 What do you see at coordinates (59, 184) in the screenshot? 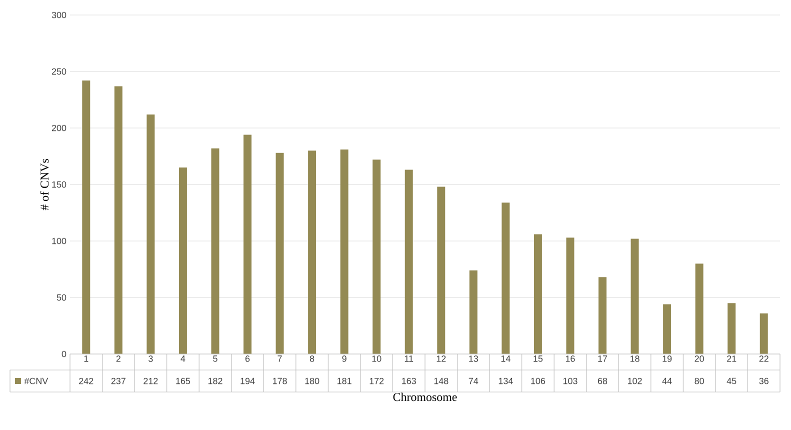
I see `y-tick-label: 150` at bounding box center [59, 184].